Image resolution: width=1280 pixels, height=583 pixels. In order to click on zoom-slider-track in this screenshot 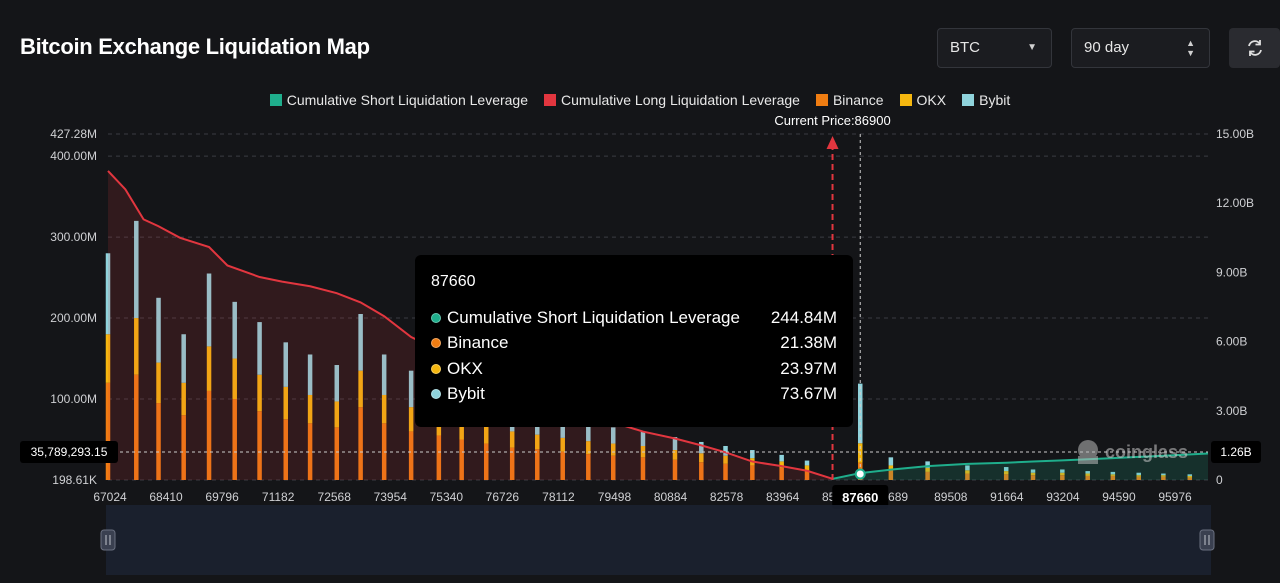, I will do `click(658, 540)`.